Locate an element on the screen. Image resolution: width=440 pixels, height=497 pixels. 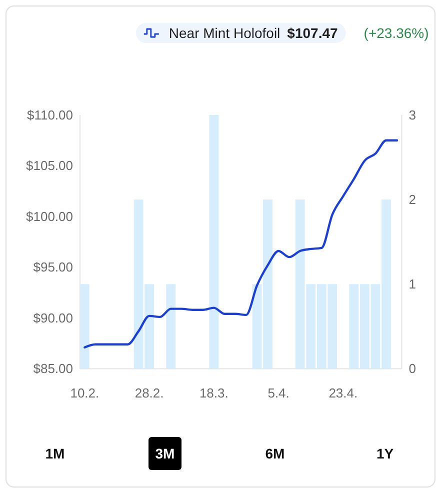
x-tick-label: 28.2. is located at coordinates (149, 393).